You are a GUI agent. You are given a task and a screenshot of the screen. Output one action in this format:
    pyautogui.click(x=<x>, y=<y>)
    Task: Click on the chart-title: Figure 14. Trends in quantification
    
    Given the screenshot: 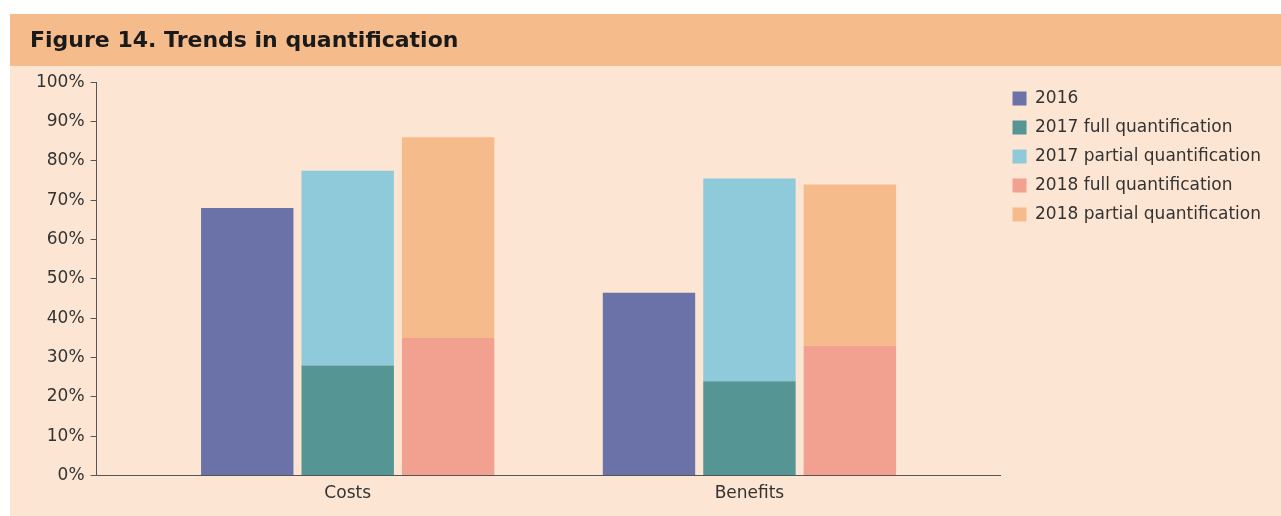 What is the action you would take?
    pyautogui.click(x=645, y=40)
    